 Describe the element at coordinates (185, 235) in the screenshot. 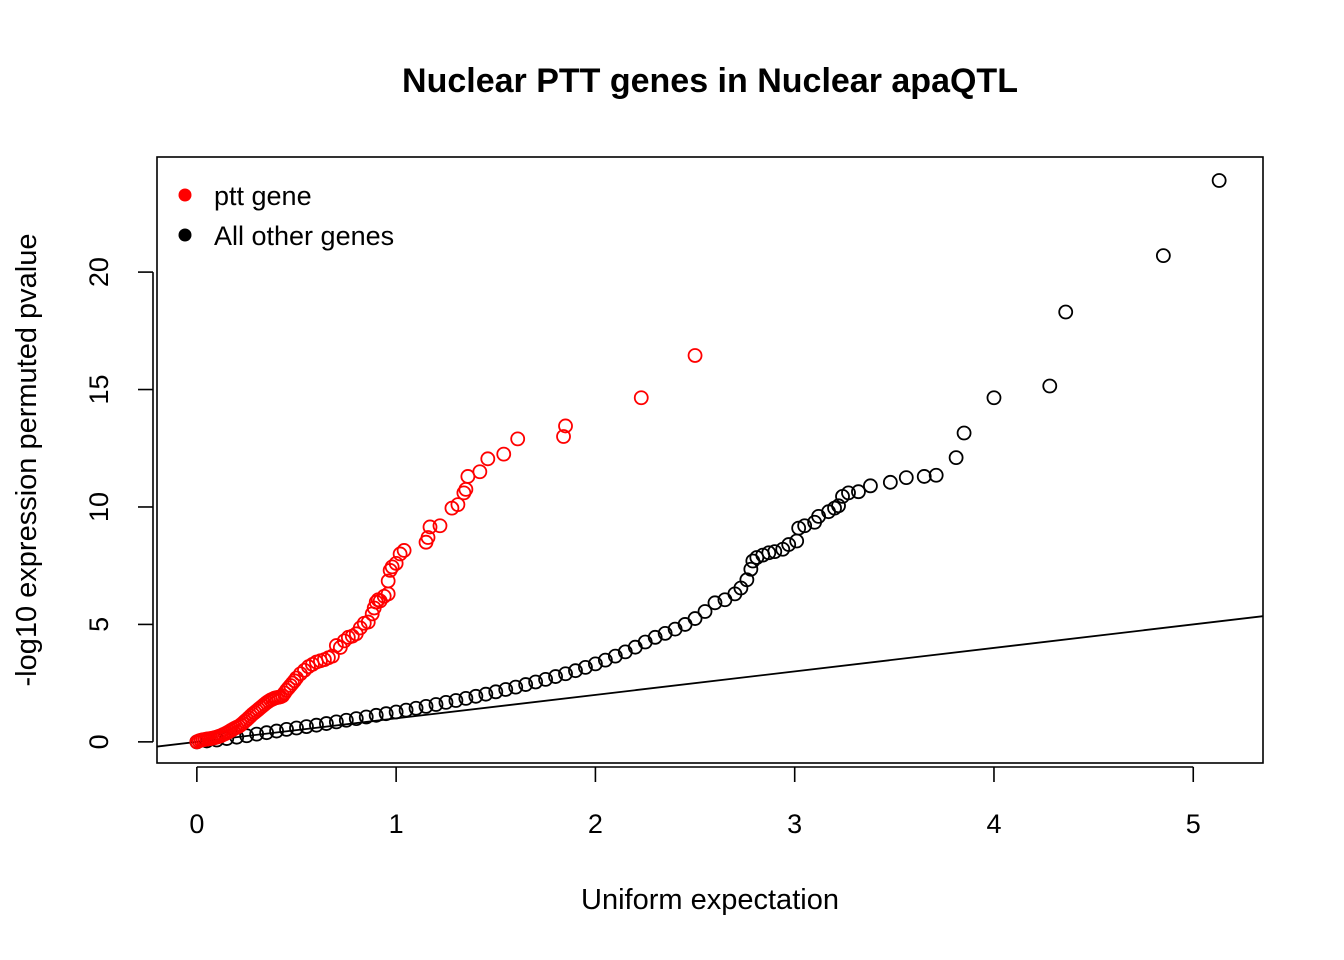

I see `legend-marker-all-other-genes` at that location.